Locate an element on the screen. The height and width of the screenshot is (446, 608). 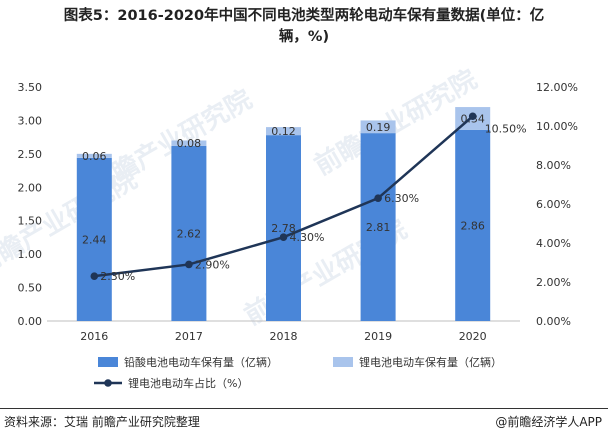
legend-line-marker is located at coordinates (108, 383).